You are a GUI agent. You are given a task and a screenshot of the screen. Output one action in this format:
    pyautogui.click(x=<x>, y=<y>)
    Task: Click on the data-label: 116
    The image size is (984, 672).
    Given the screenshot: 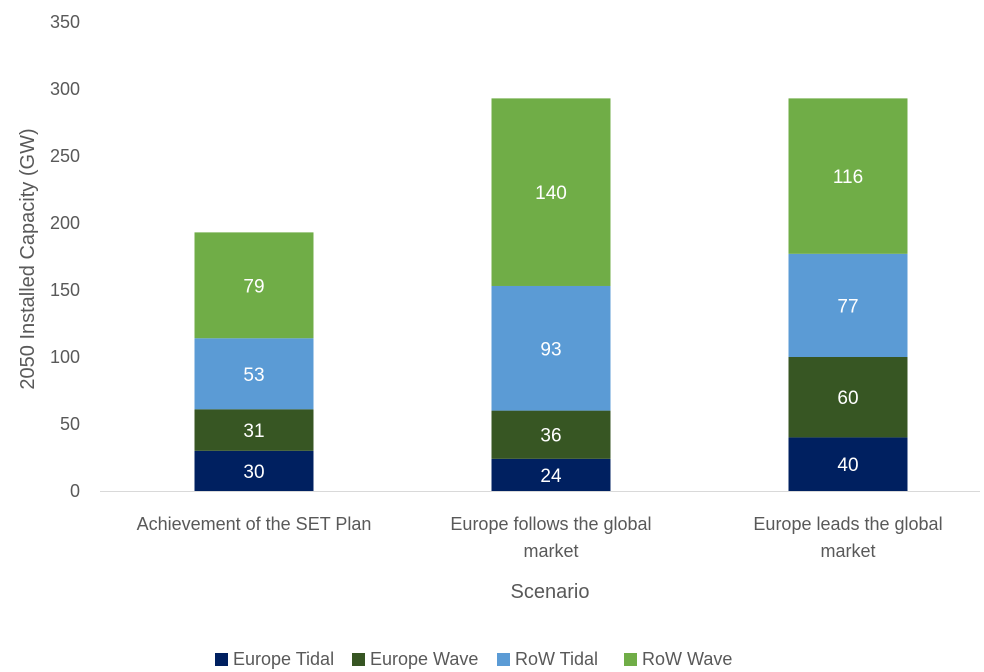 What is the action you would take?
    pyautogui.click(x=848, y=177)
    